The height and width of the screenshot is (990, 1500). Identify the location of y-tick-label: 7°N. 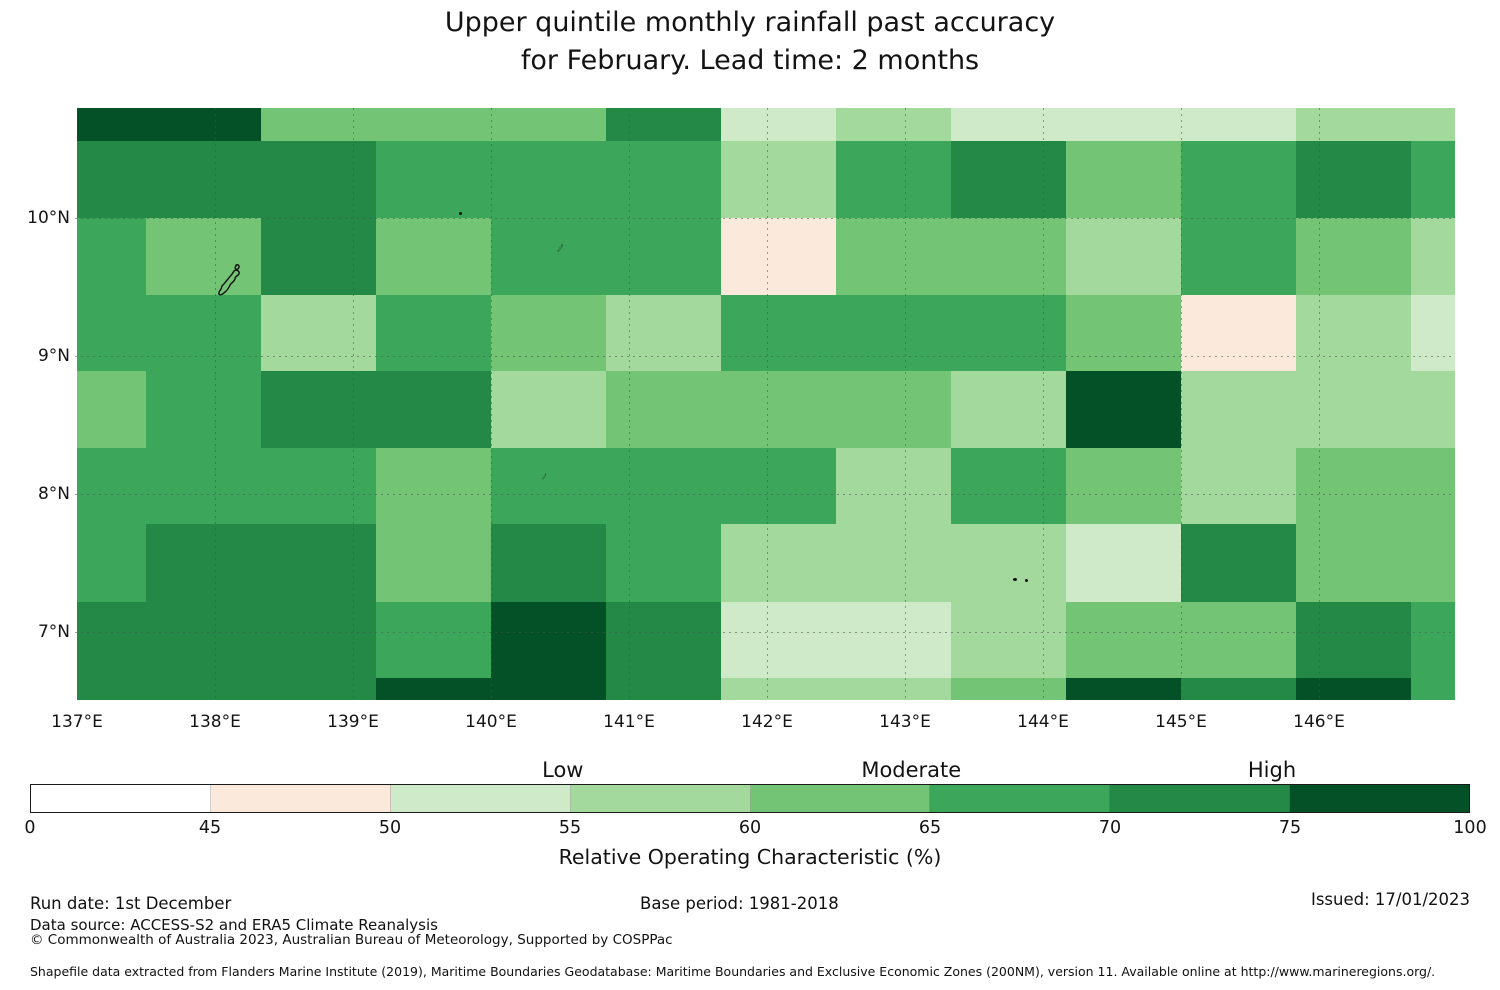
(53, 632).